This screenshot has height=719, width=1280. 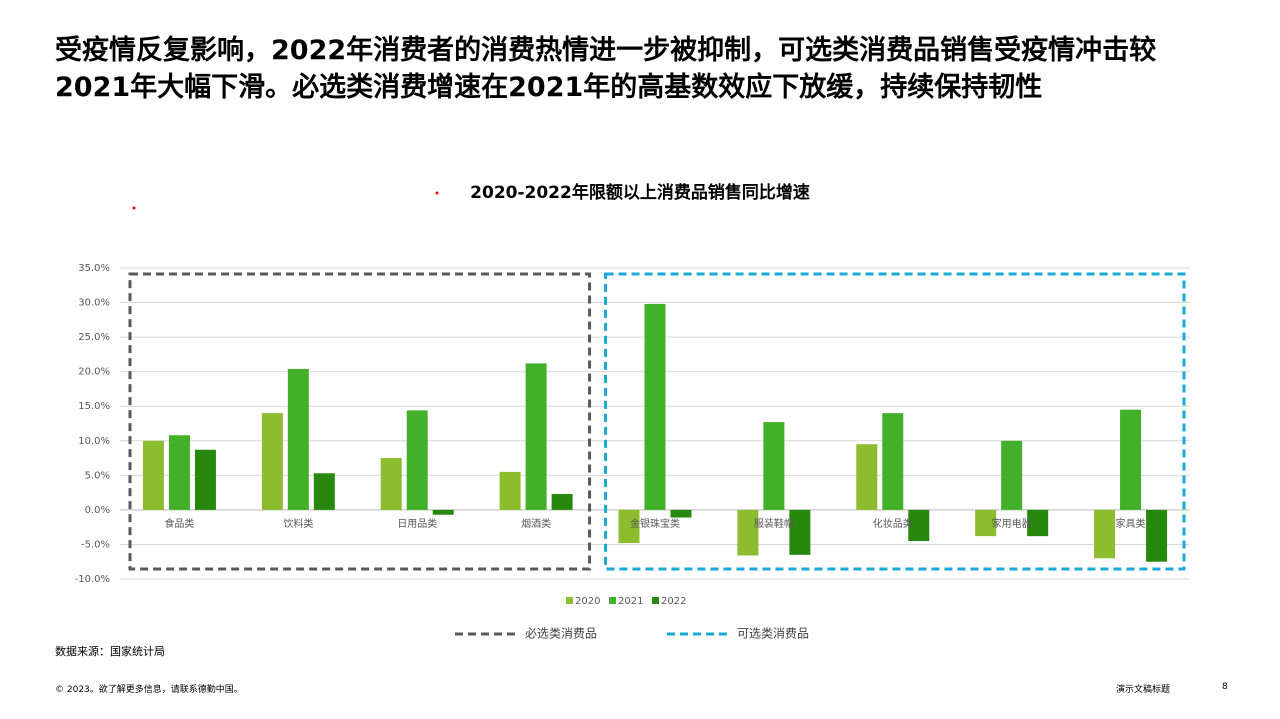 What do you see at coordinates (94, 441) in the screenshot?
I see `y-tick-label: 10.0%` at bounding box center [94, 441].